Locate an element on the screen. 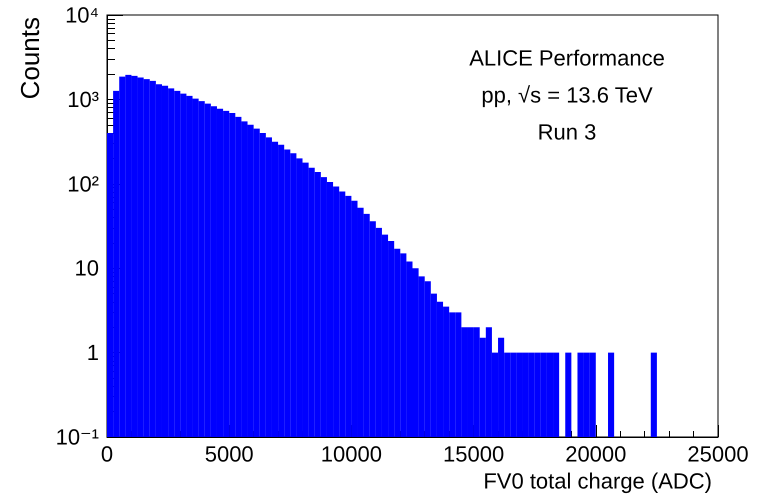 The image size is (759, 497). annotation: ALICE Performance is located at coordinates (567, 58).